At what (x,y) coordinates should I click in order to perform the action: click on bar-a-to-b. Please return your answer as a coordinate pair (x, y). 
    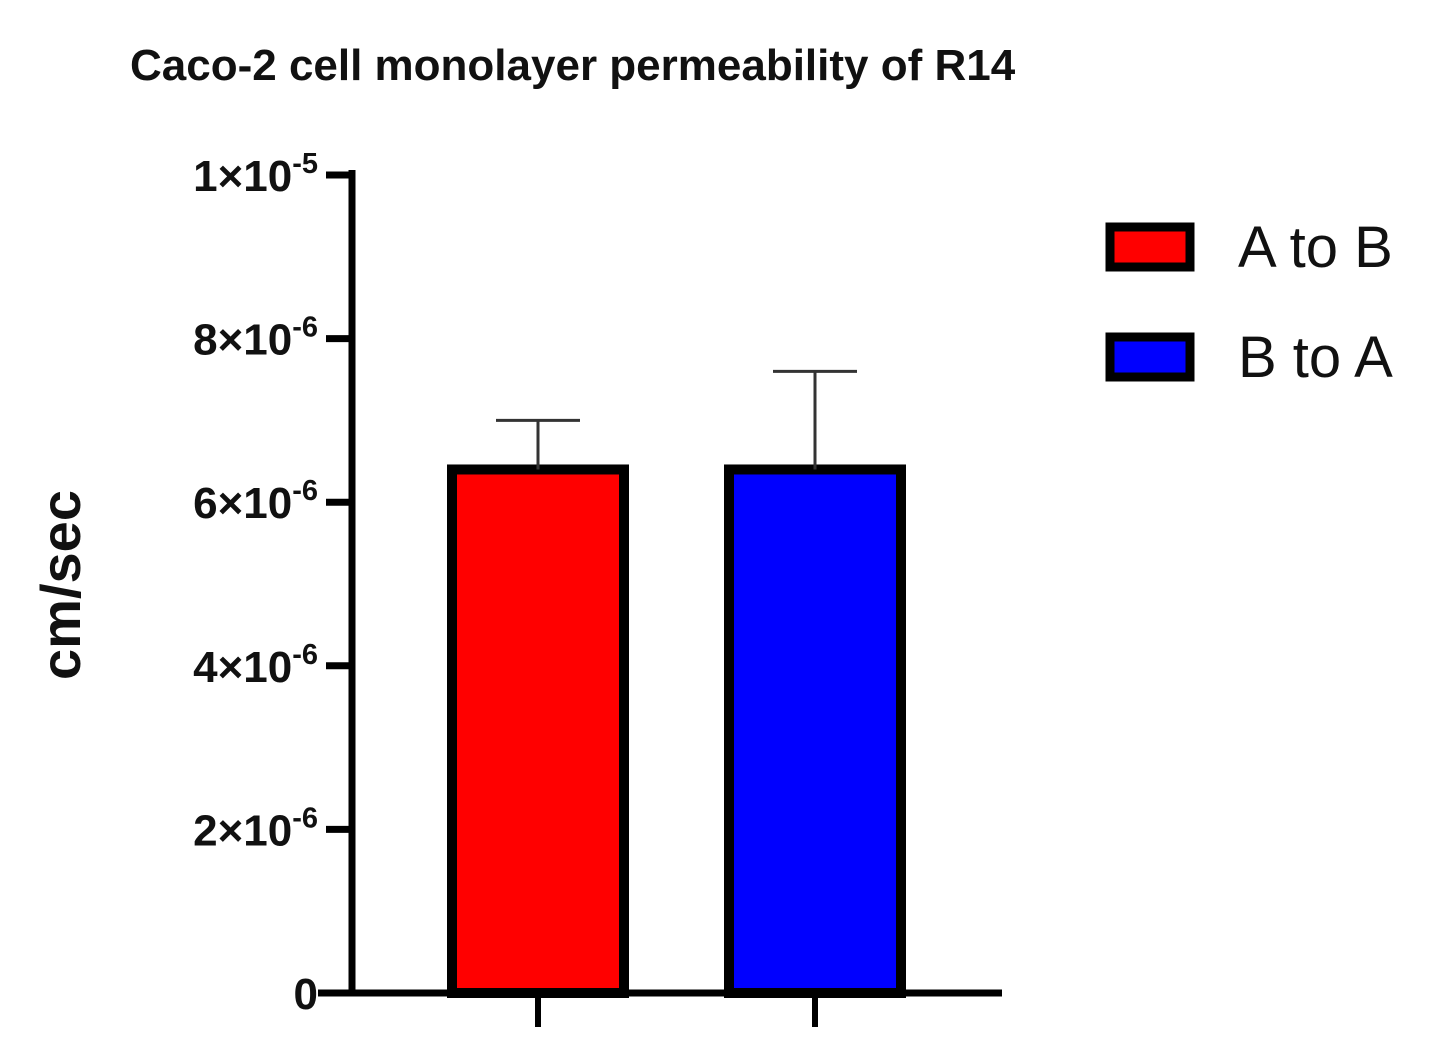
    Looking at the image, I should click on (538, 731).